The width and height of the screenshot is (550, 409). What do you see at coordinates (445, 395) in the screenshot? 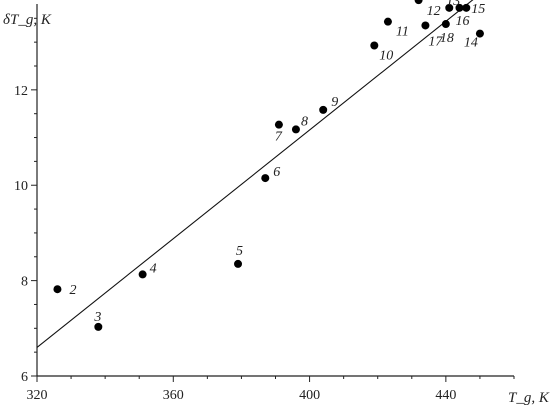
I see `x-tick-label: 440` at bounding box center [445, 395].